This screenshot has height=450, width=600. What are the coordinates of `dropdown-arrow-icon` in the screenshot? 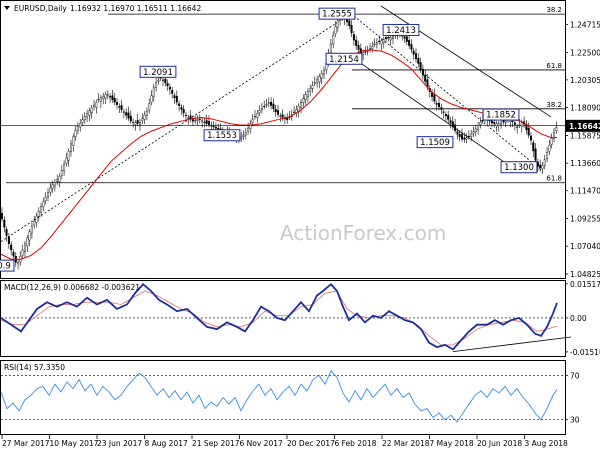 It's located at (7, 8).